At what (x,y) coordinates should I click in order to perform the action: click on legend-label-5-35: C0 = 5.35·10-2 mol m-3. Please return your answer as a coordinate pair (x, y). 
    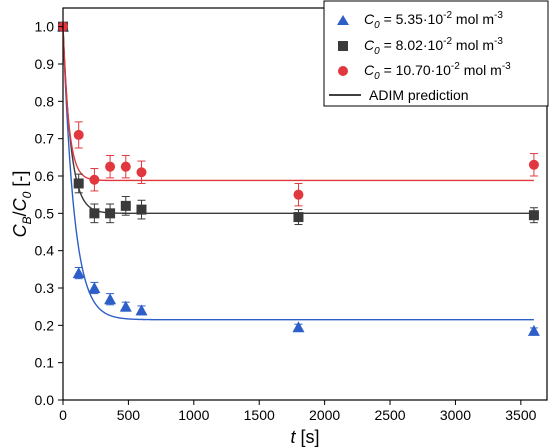
    Looking at the image, I should click on (433, 20).